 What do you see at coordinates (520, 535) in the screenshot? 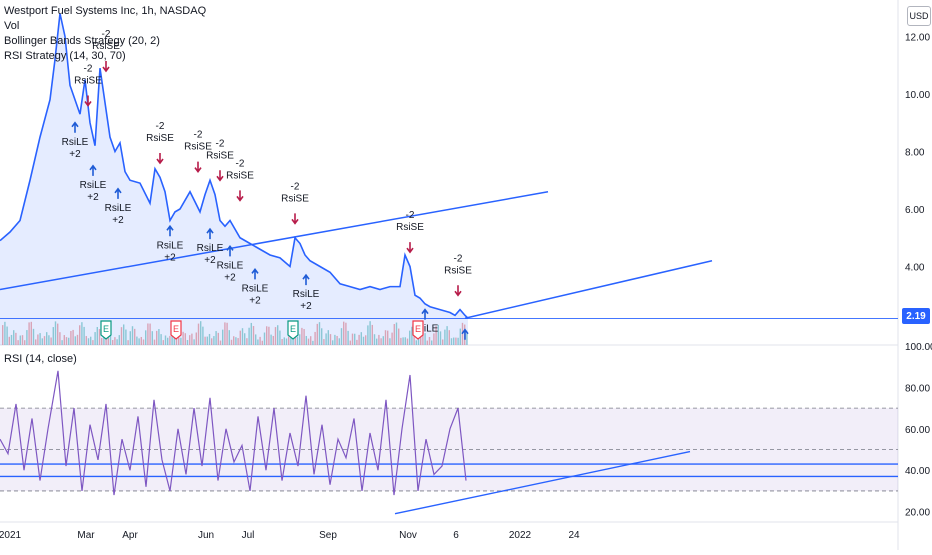
I see `time-tick-label: 2022` at bounding box center [520, 535].